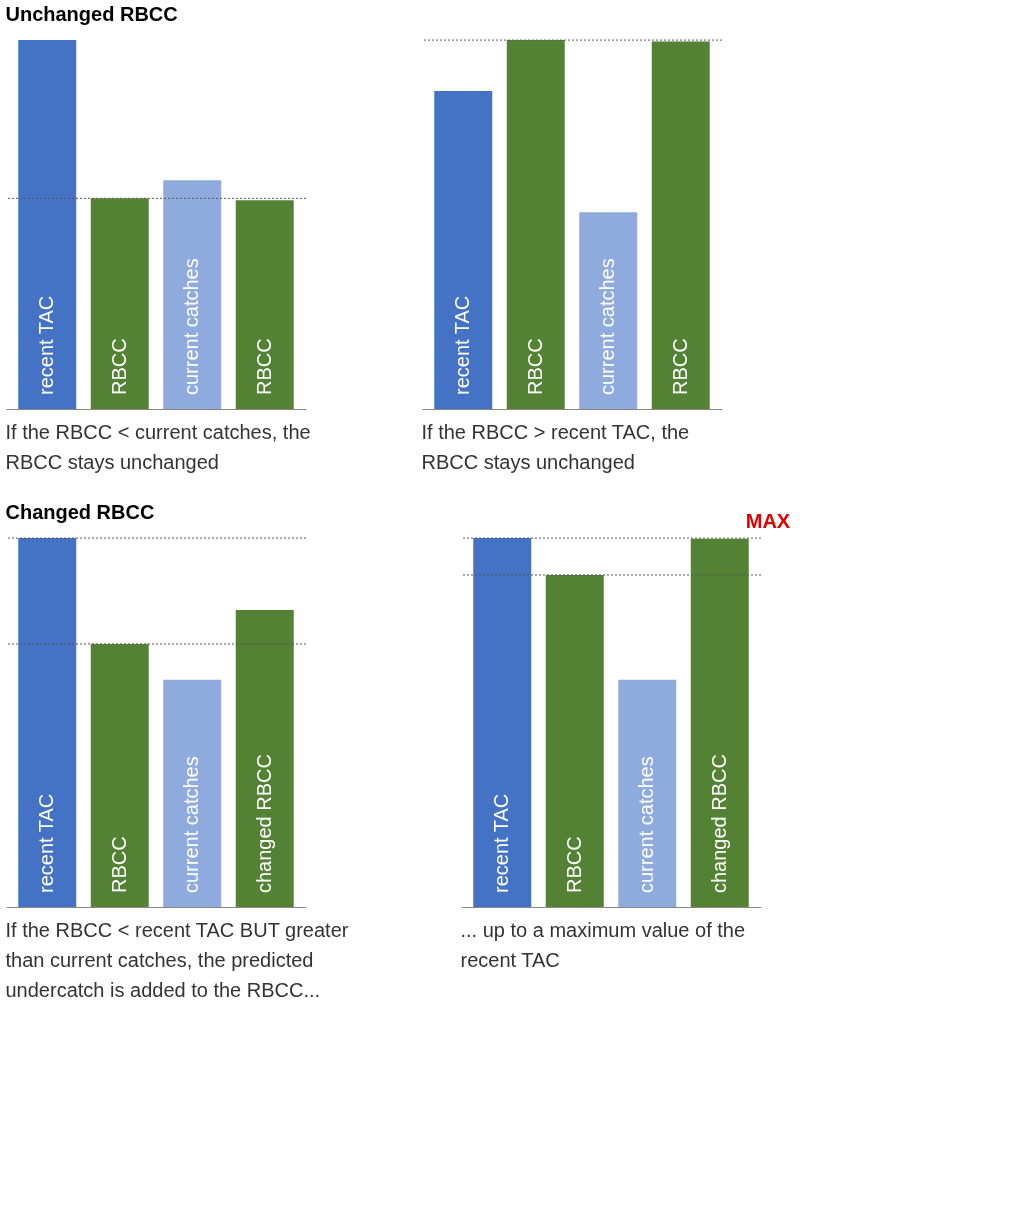  What do you see at coordinates (80, 512) in the screenshot?
I see `chart-title: Changed RBCC` at bounding box center [80, 512].